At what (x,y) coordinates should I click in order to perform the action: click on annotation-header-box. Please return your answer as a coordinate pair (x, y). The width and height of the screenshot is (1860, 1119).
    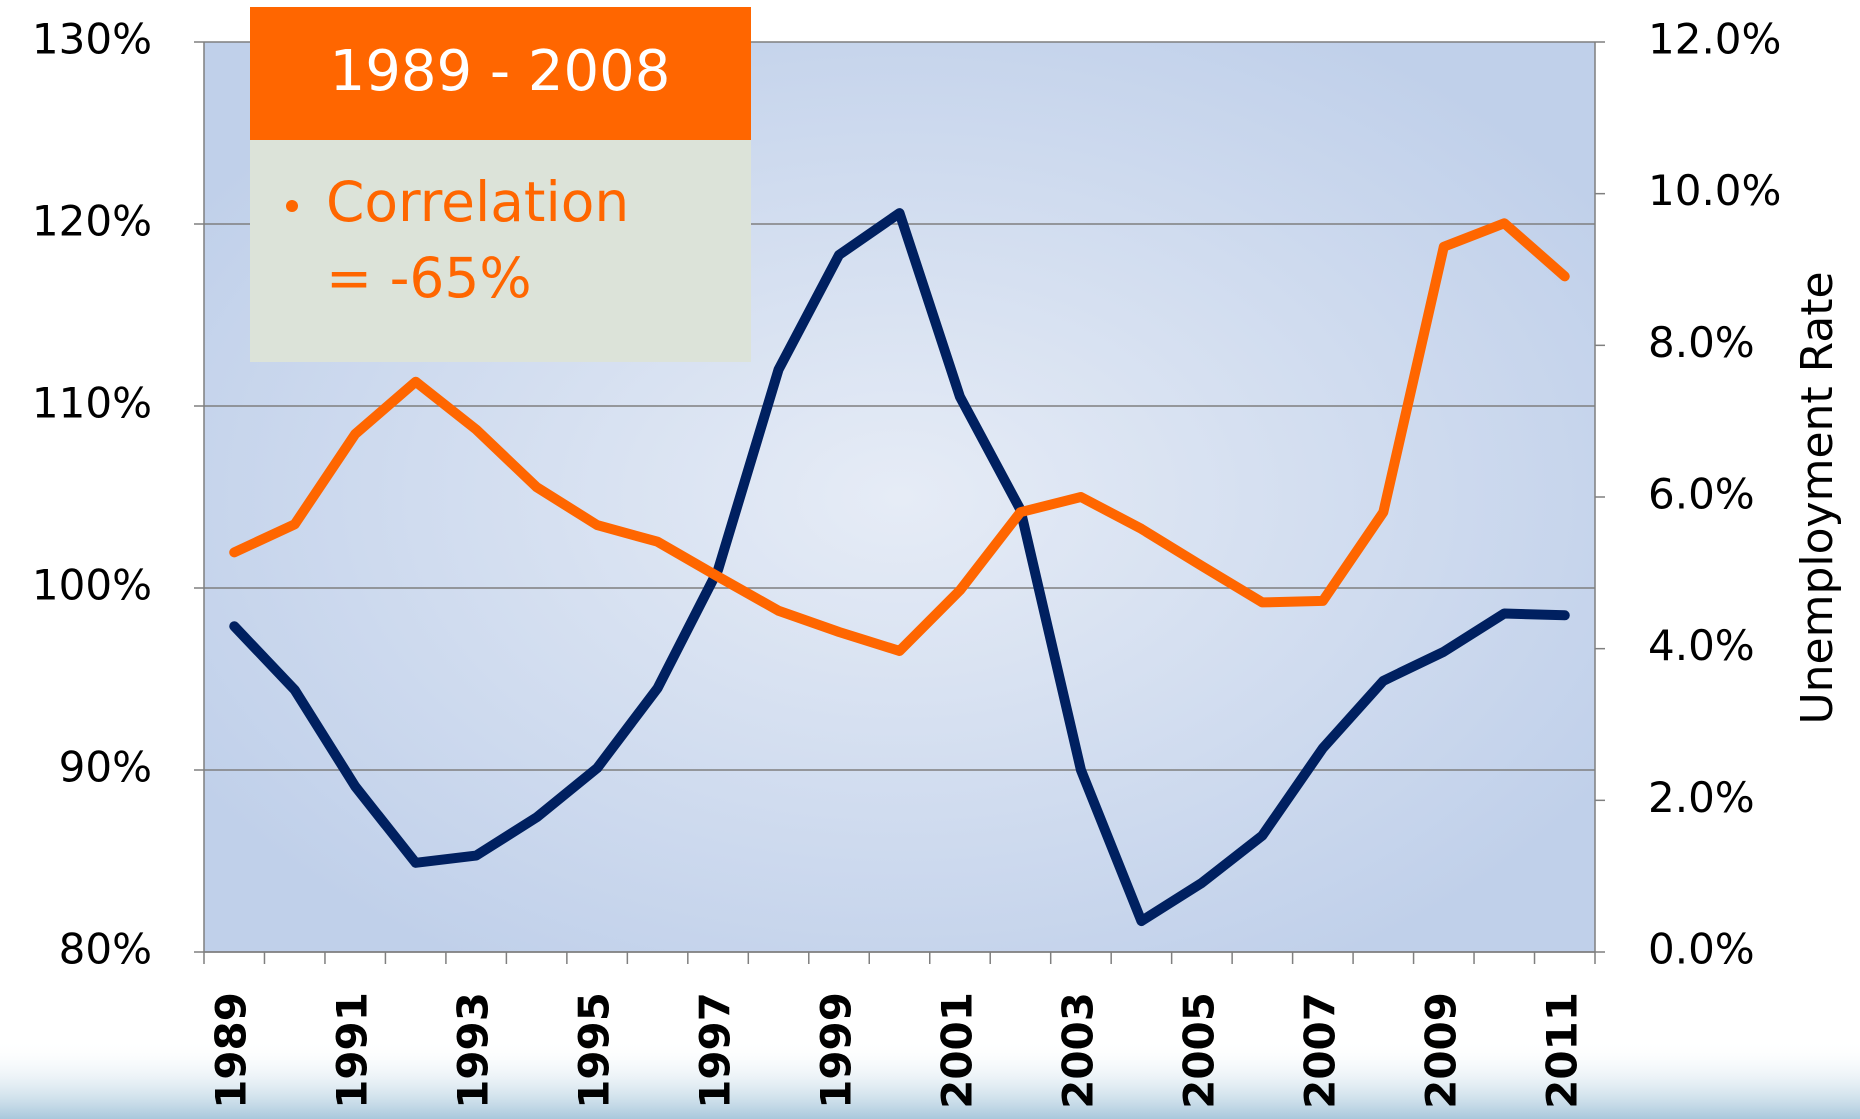
    Looking at the image, I should click on (500, 73).